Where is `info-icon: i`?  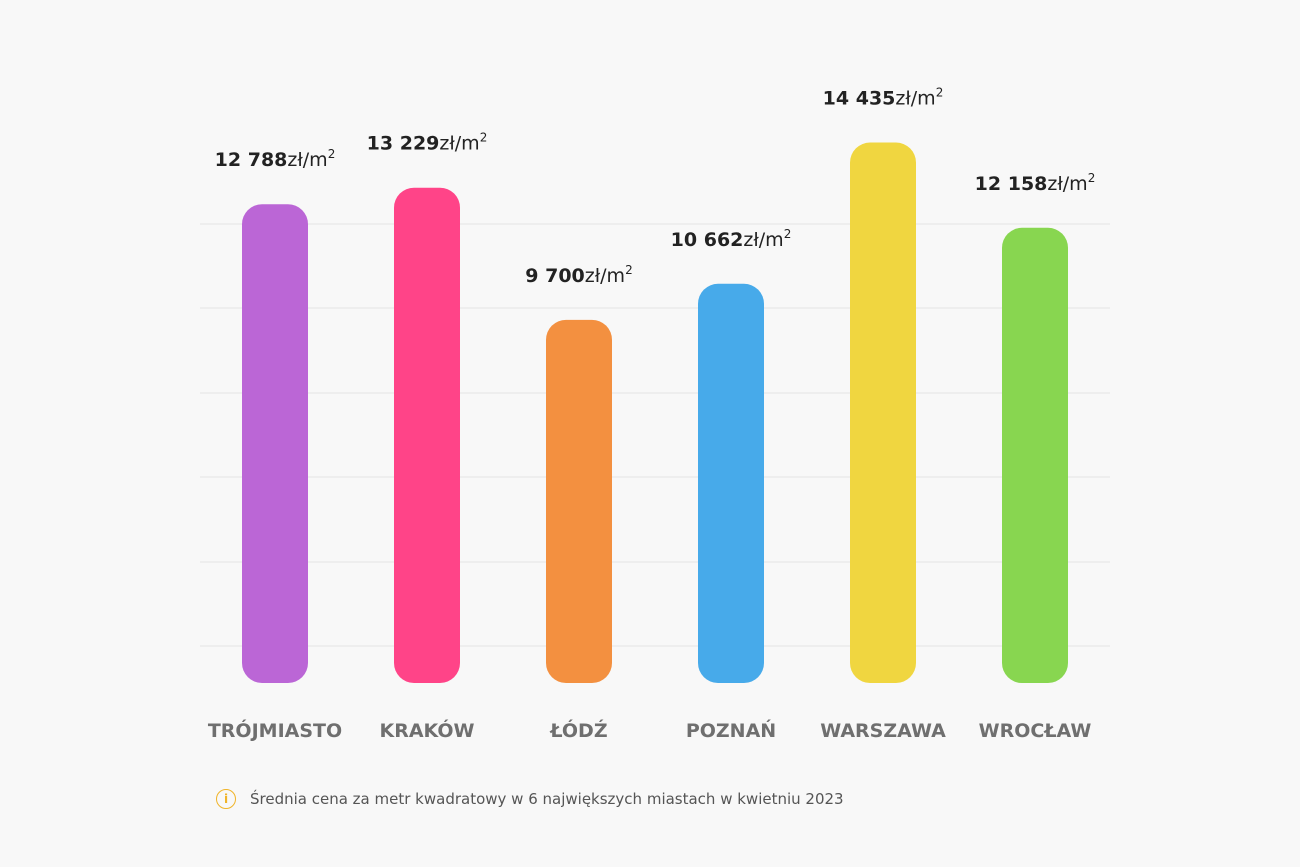 info-icon: i is located at coordinates (226, 799).